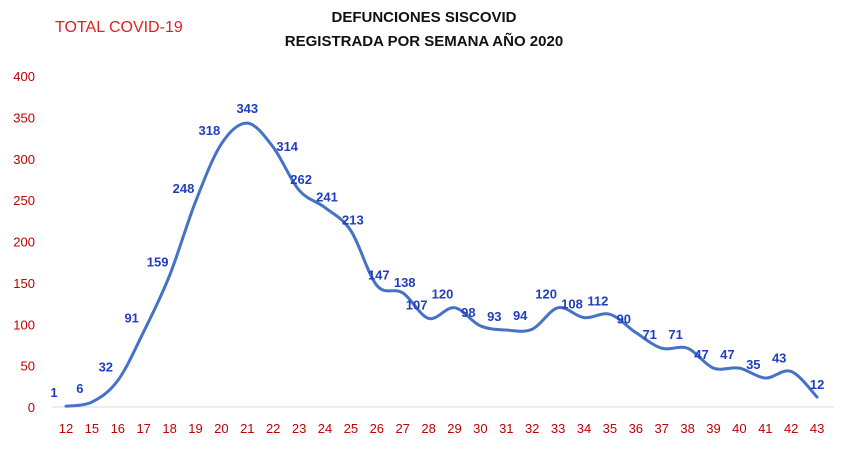 This screenshot has width=848, height=451. I want to click on x-tick-label: 20, so click(221, 428).